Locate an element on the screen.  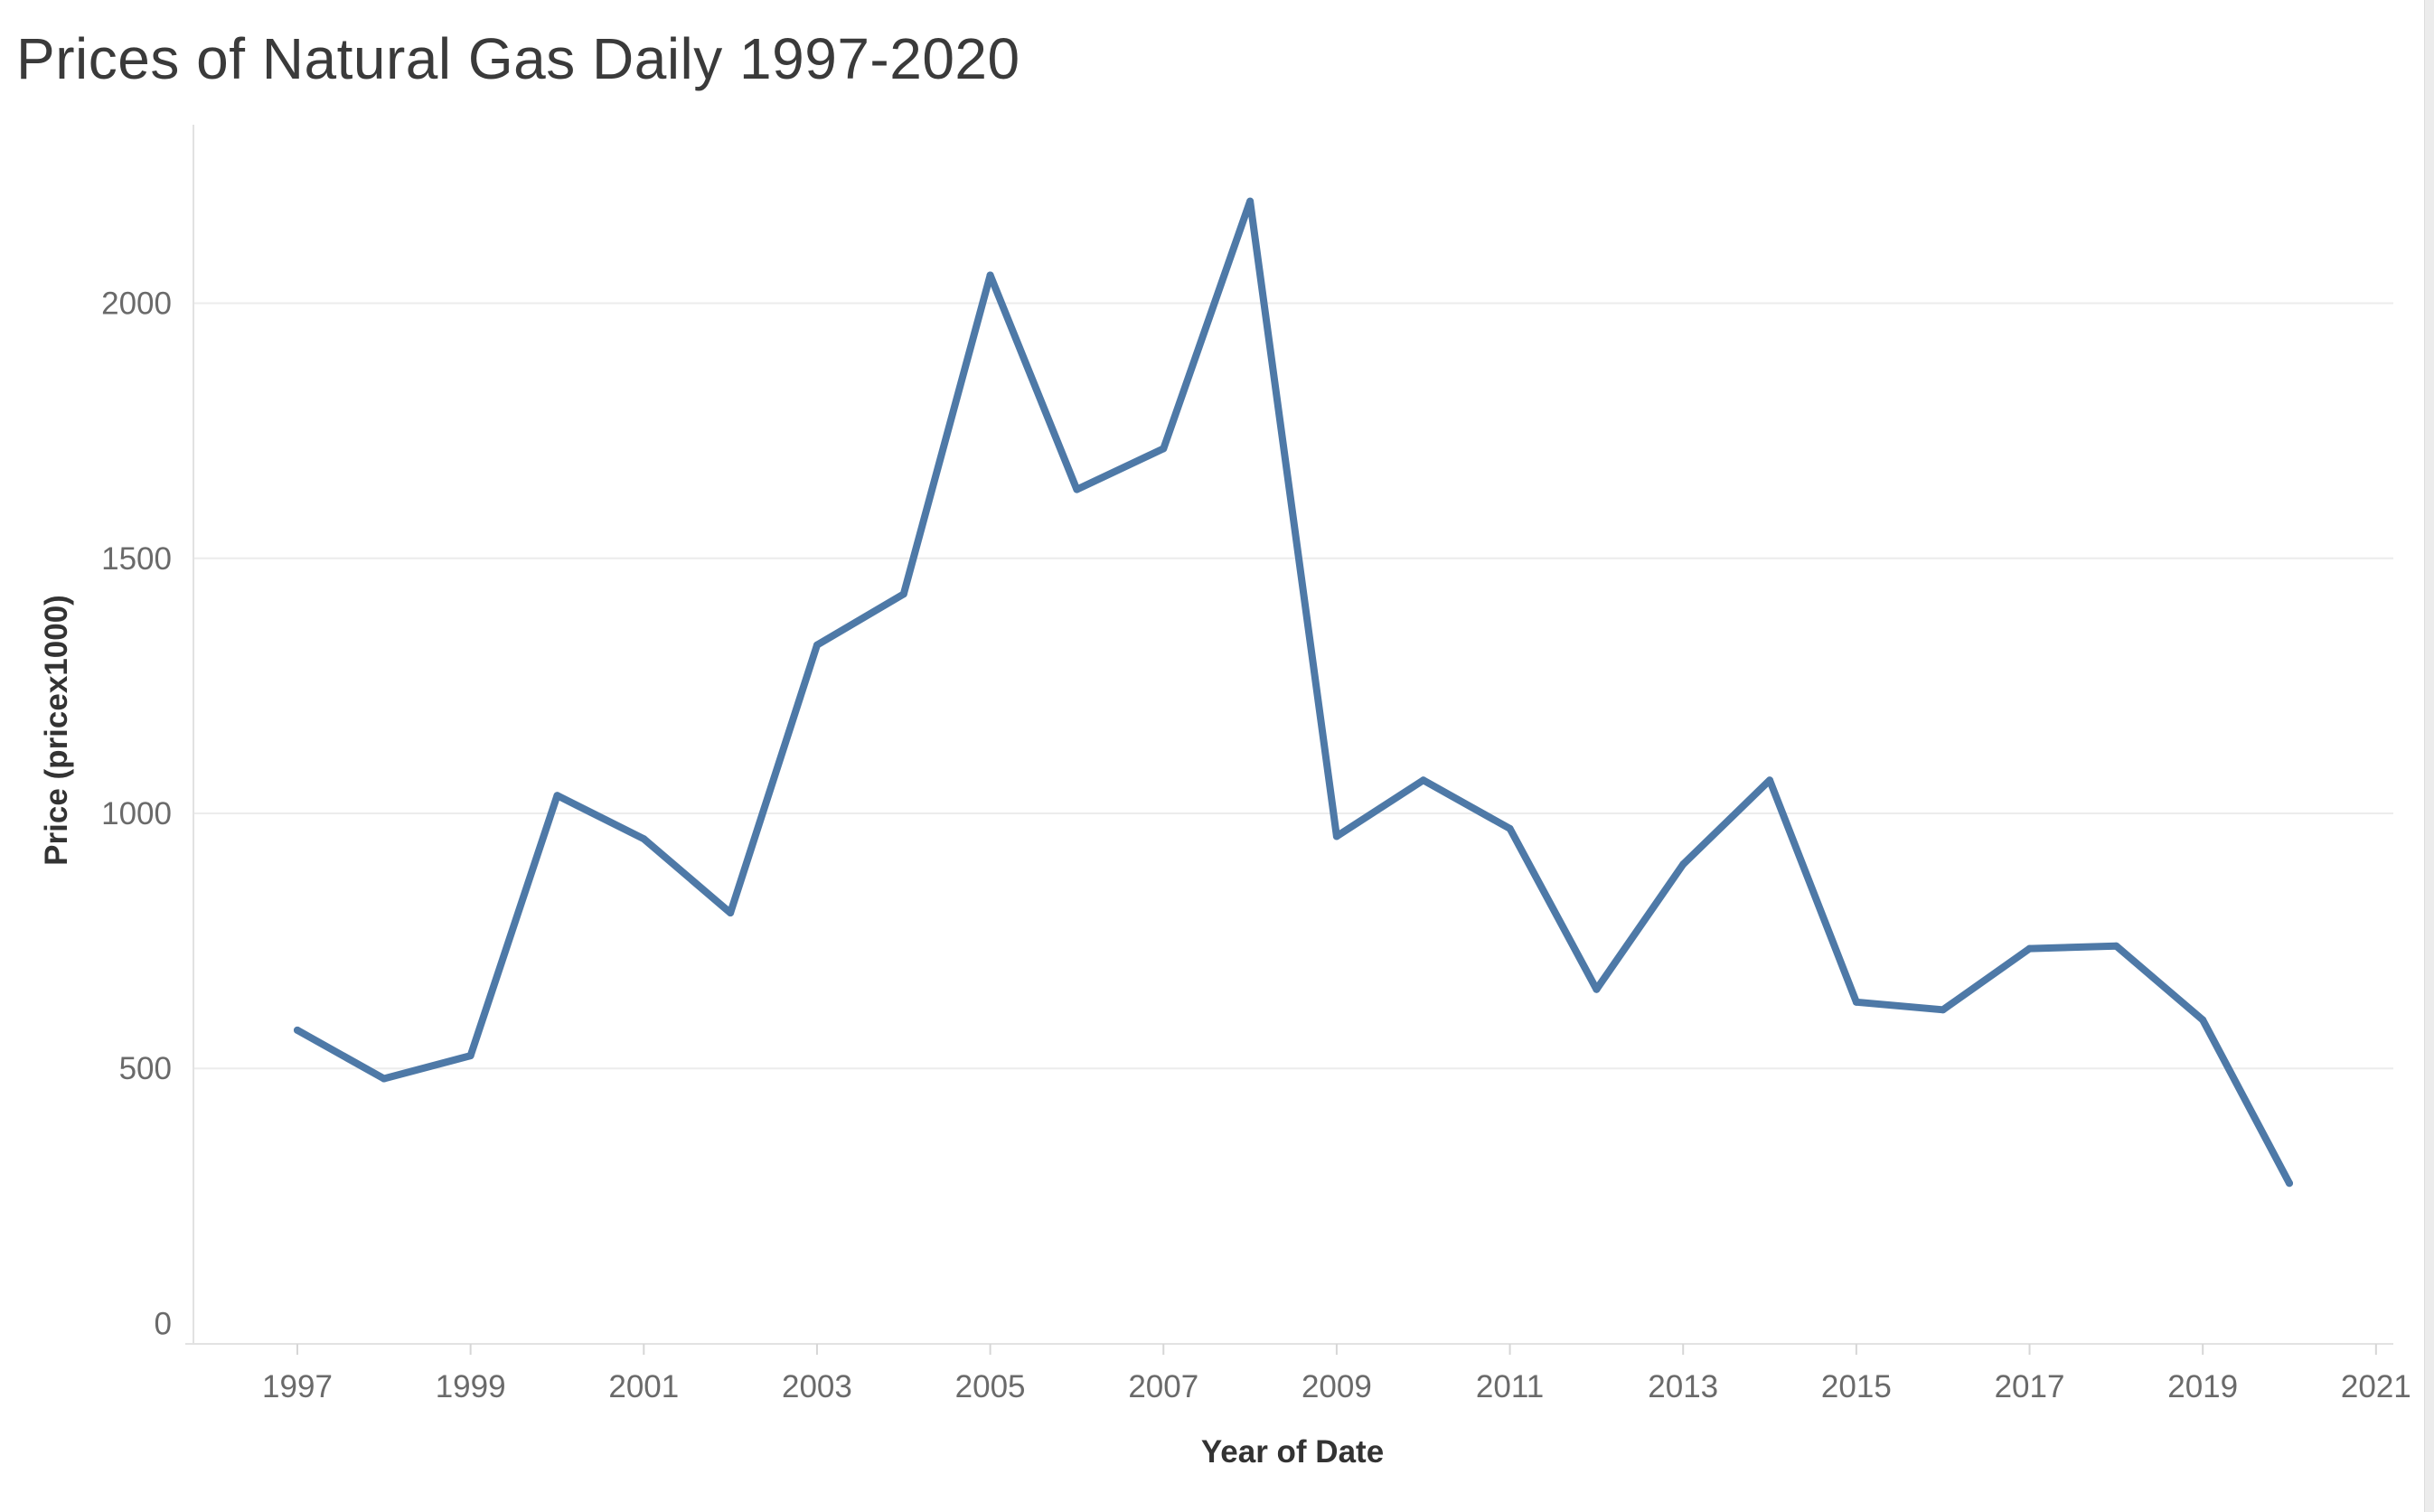
x-tick-label: 2017 is located at coordinates (2030, 1386).